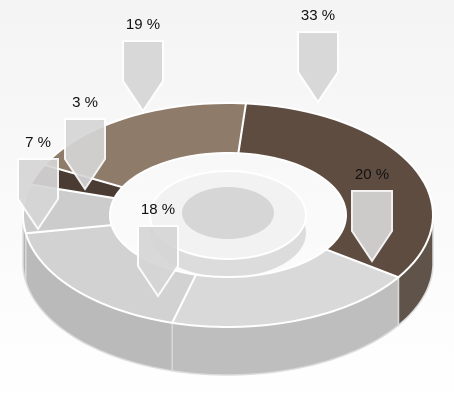 The width and height of the screenshot is (454, 413). What do you see at coordinates (158, 209) in the screenshot?
I see `data-label: 18 %` at bounding box center [158, 209].